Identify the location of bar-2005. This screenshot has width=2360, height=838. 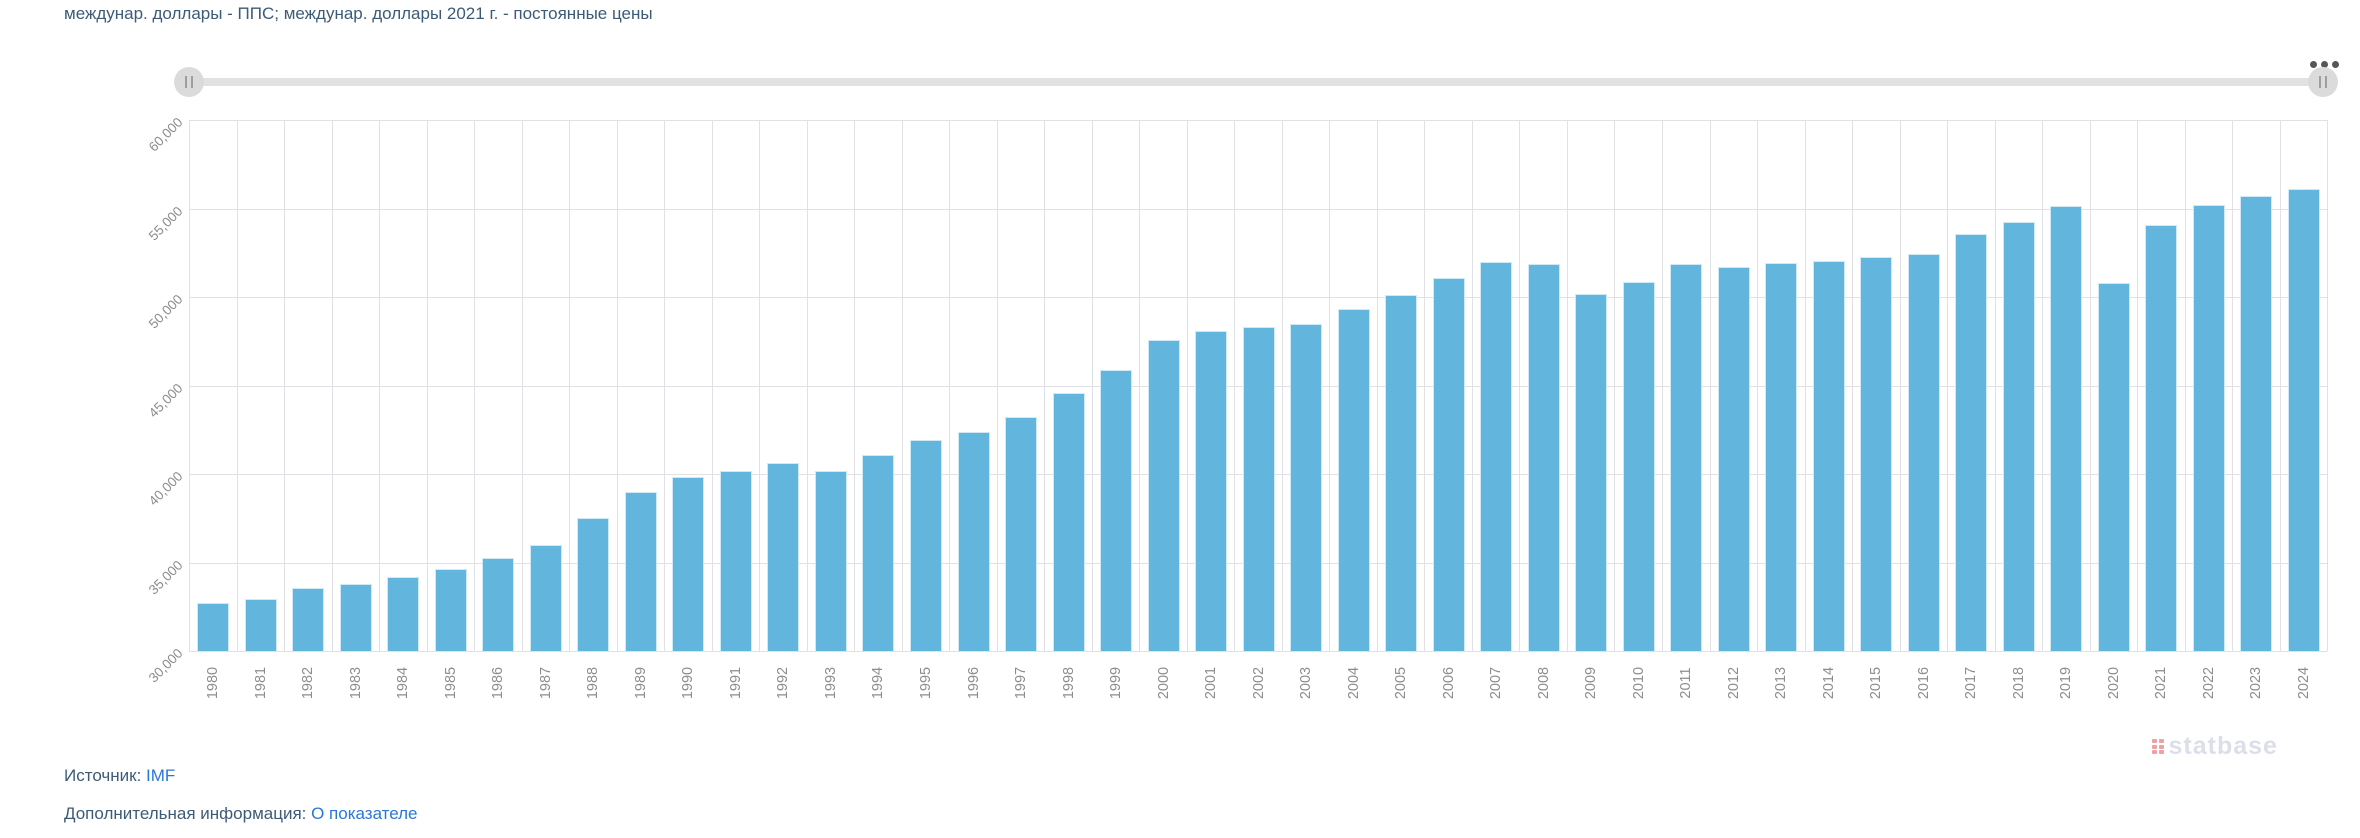
(1401, 473).